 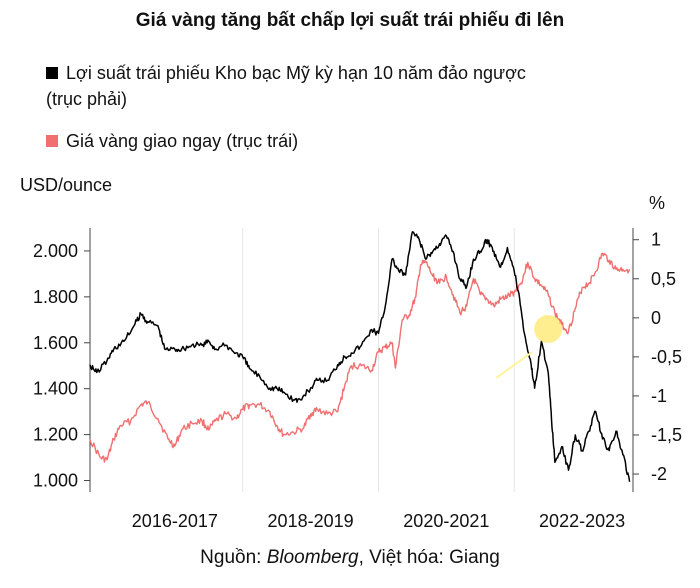 What do you see at coordinates (582, 521) in the screenshot?
I see `x-tick-label-3: 2022-2023` at bounding box center [582, 521].